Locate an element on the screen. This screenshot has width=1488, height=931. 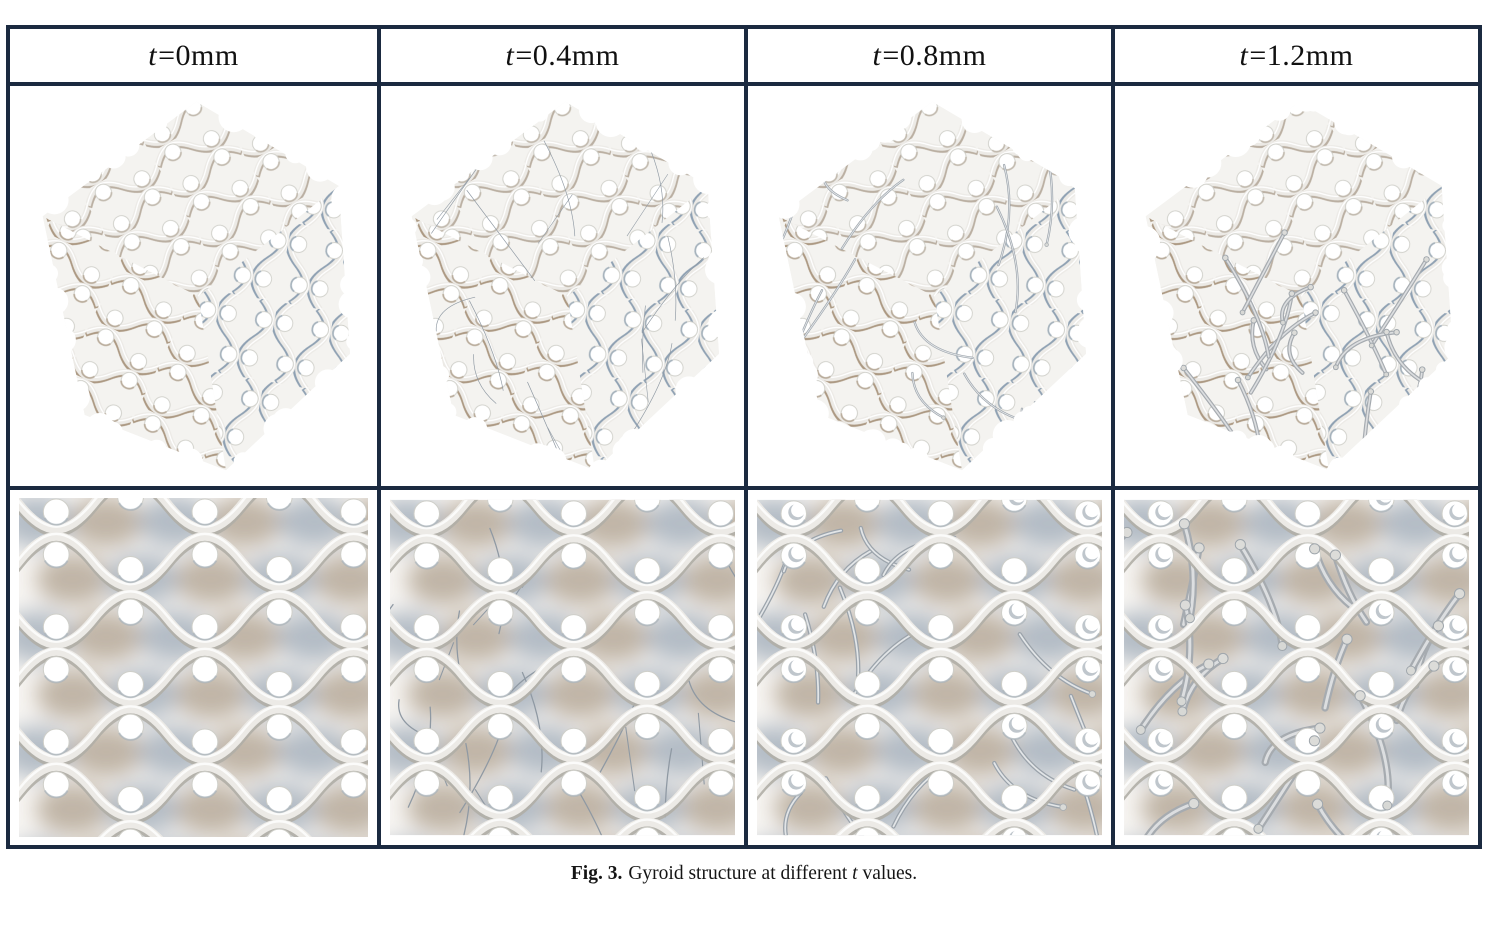
caption-text-after: values. is located at coordinates (890, 873).